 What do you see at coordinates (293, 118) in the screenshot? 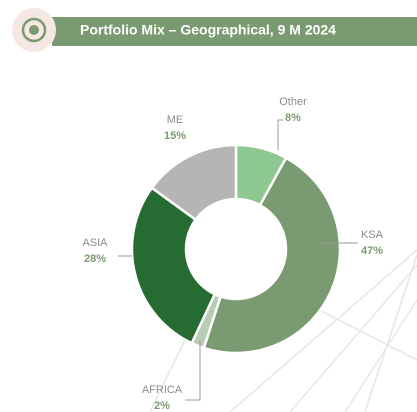
I see `slice-value-label: 8%` at bounding box center [293, 118].